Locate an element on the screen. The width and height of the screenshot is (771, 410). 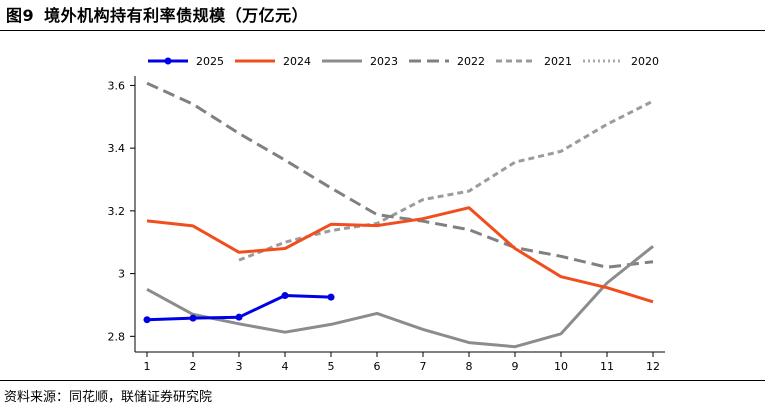
x-tick-label: 5 is located at coordinates (331, 366).